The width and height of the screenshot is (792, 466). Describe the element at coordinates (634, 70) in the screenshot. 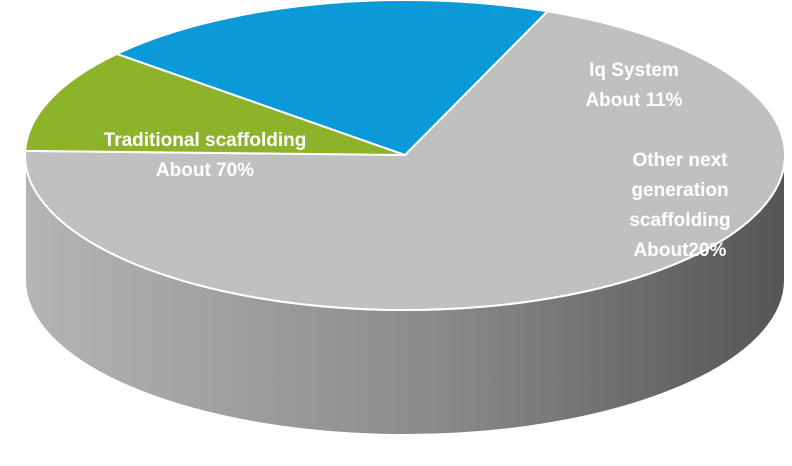

I see `pie-label-1-line-0: Iq System` at that location.